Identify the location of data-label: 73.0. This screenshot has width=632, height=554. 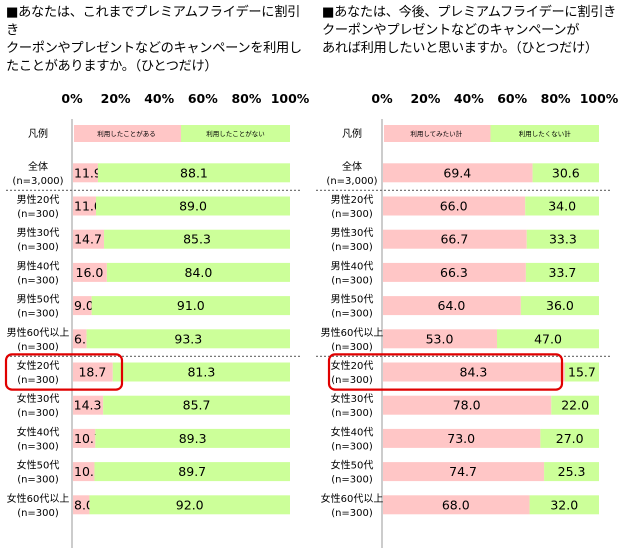
(461, 438).